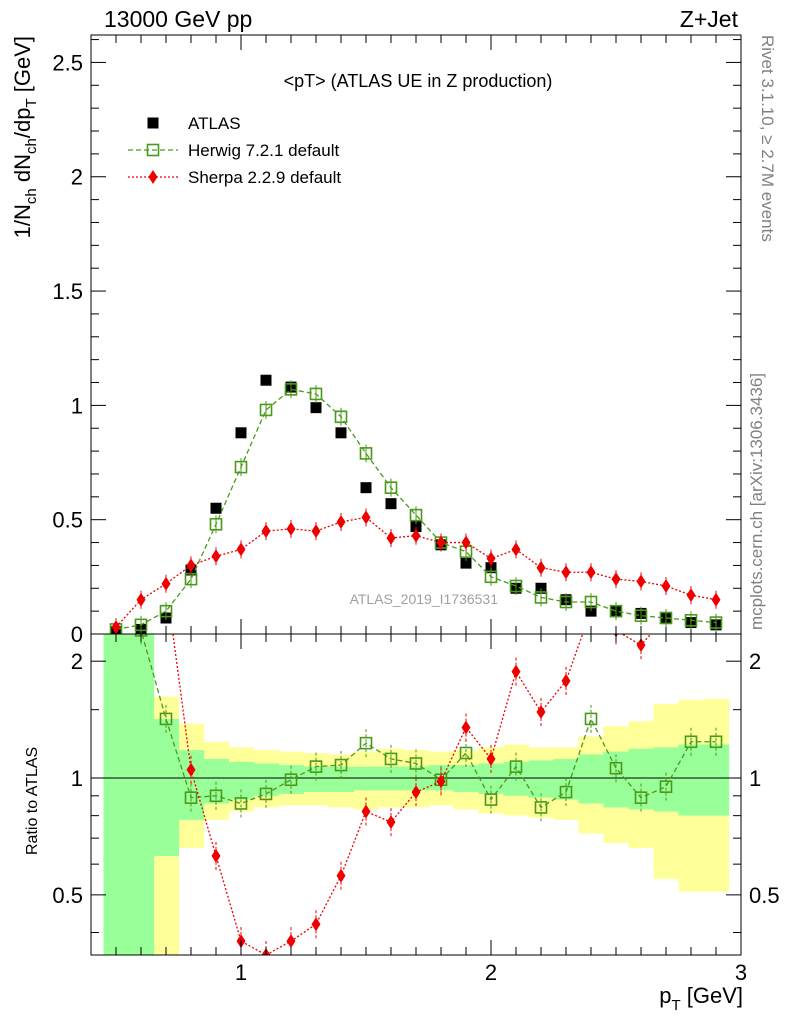 The image size is (786, 1024). Describe the element at coordinates (178, 19) in the screenshot. I see `header-beam-label: 13000 GeV pp` at that location.